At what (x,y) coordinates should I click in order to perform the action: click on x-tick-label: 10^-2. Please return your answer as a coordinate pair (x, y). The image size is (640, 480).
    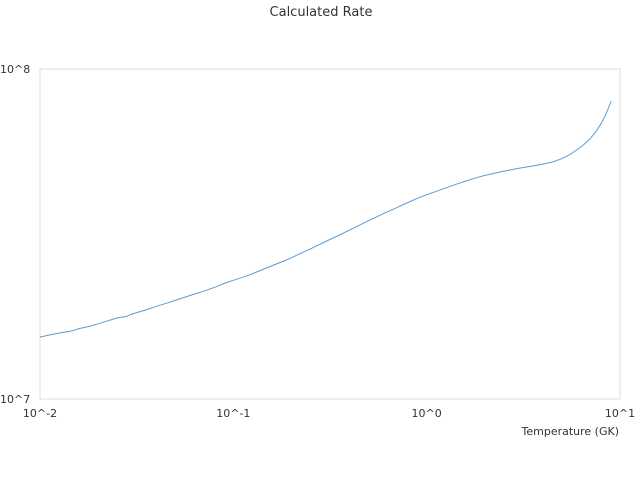
    Looking at the image, I should click on (40, 413).